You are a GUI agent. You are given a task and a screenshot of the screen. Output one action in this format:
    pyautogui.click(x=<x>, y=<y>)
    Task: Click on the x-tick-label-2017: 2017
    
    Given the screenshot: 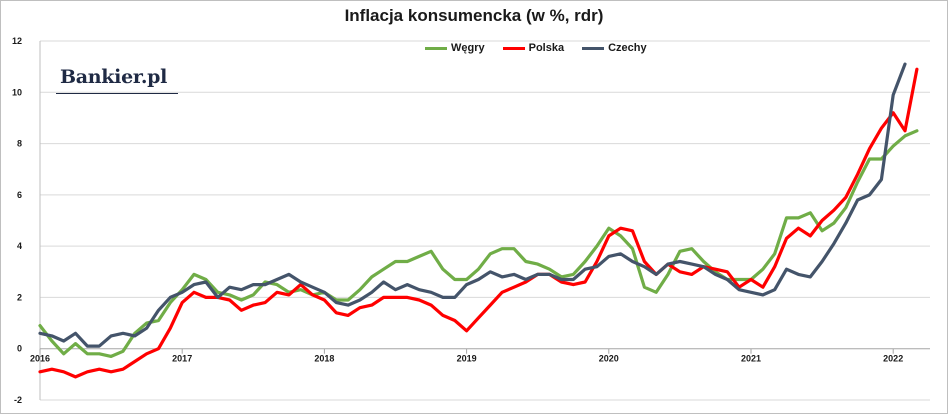 What is the action you would take?
    pyautogui.click(x=182, y=359)
    